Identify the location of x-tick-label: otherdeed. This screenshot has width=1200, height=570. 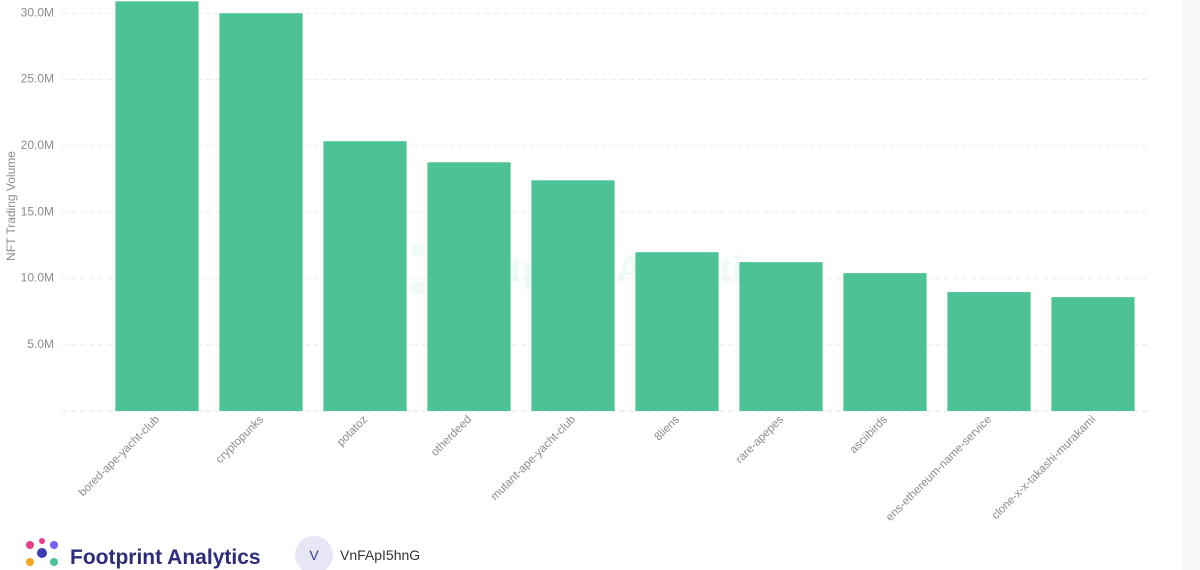
(451, 436).